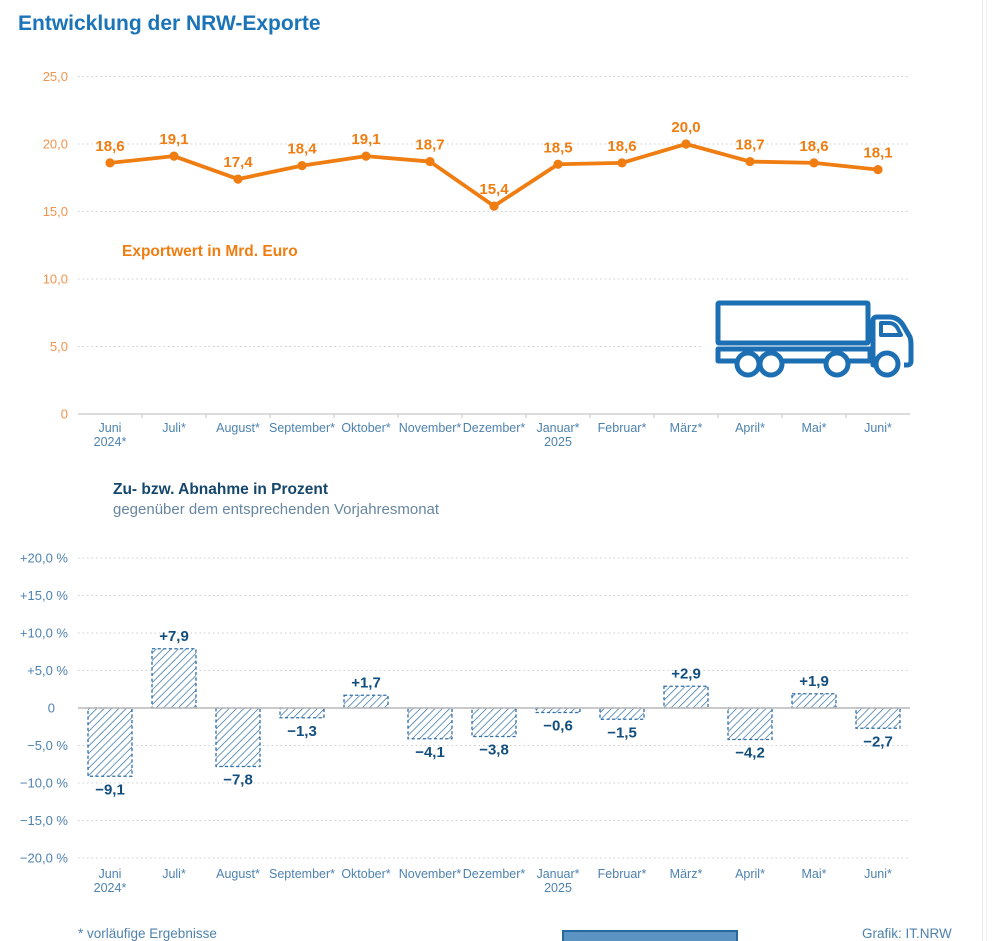 This screenshot has width=1000, height=941. Describe the element at coordinates (557, 428) in the screenshot. I see `x-tick-label: Januar*` at that location.